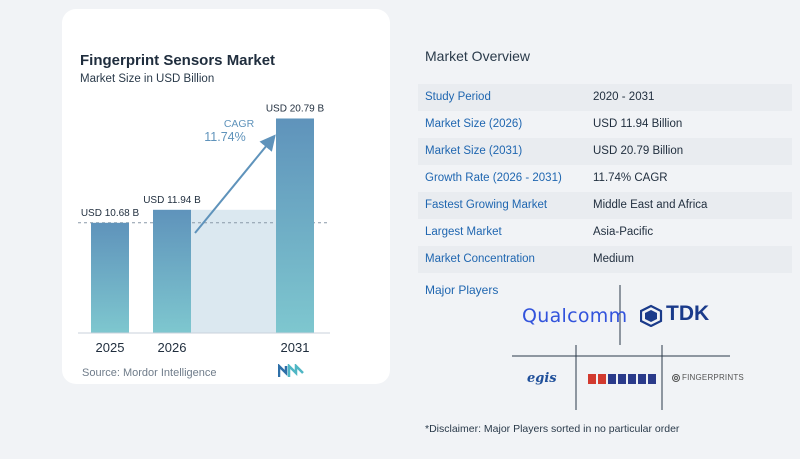  I want to click on fingerprints-logo-text: FINGERPRINTS, so click(713, 377).